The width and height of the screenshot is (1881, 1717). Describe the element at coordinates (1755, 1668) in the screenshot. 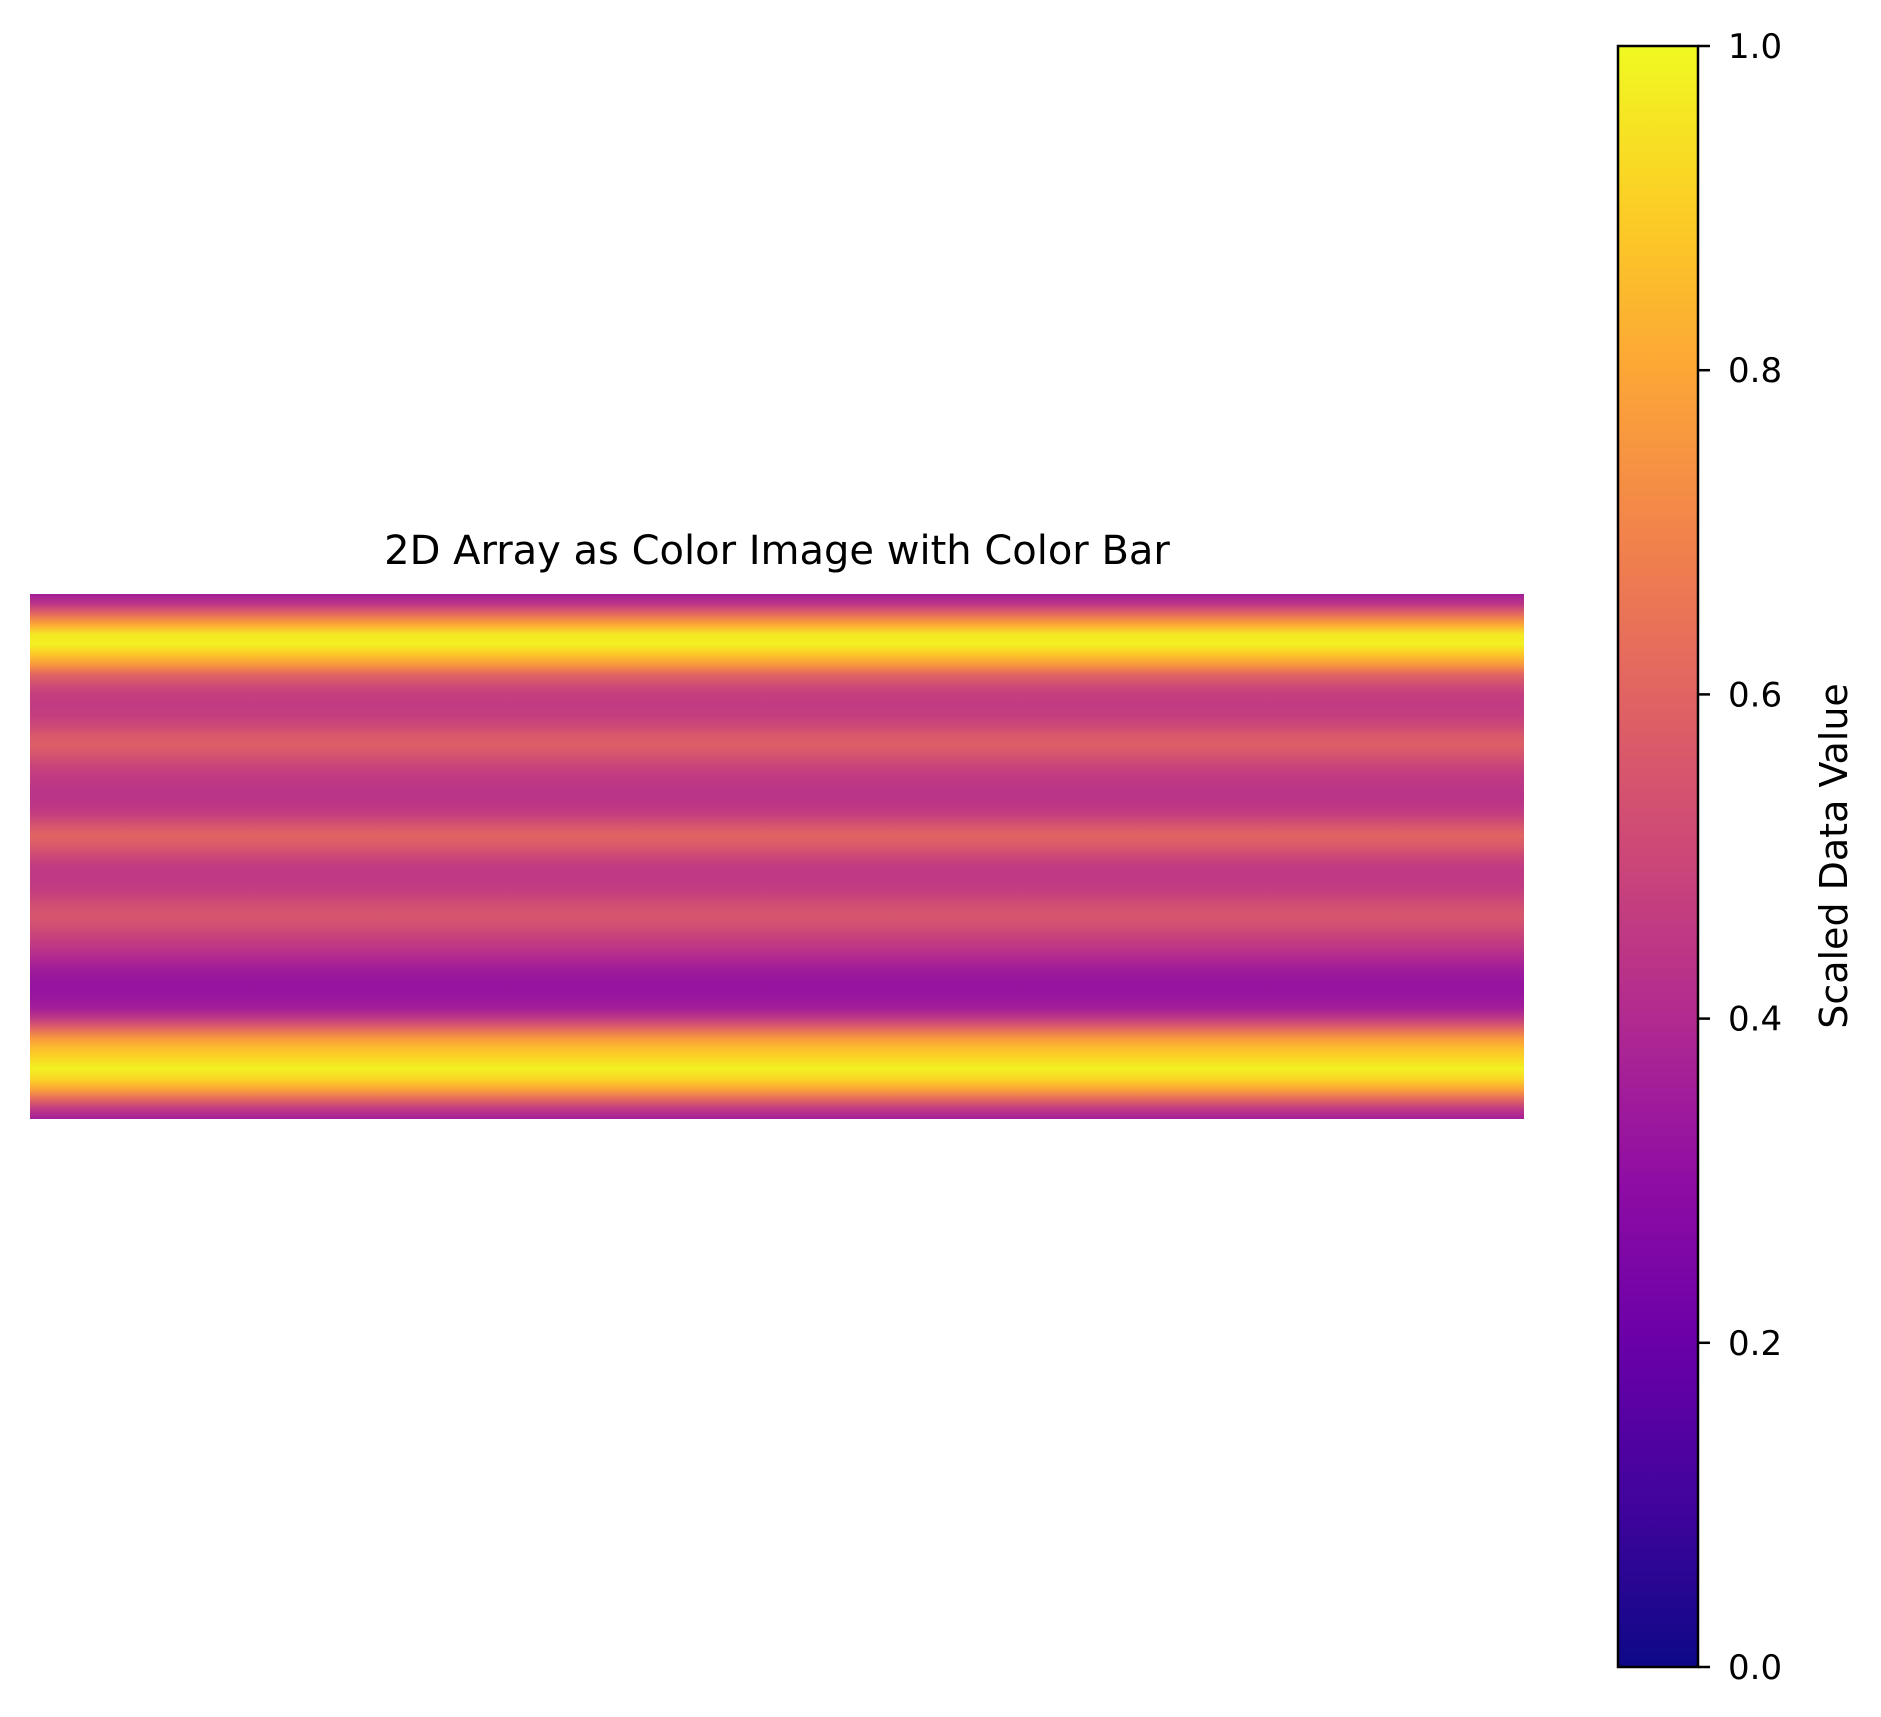

I see `colorbar-tick-label: 0.0` at that location.